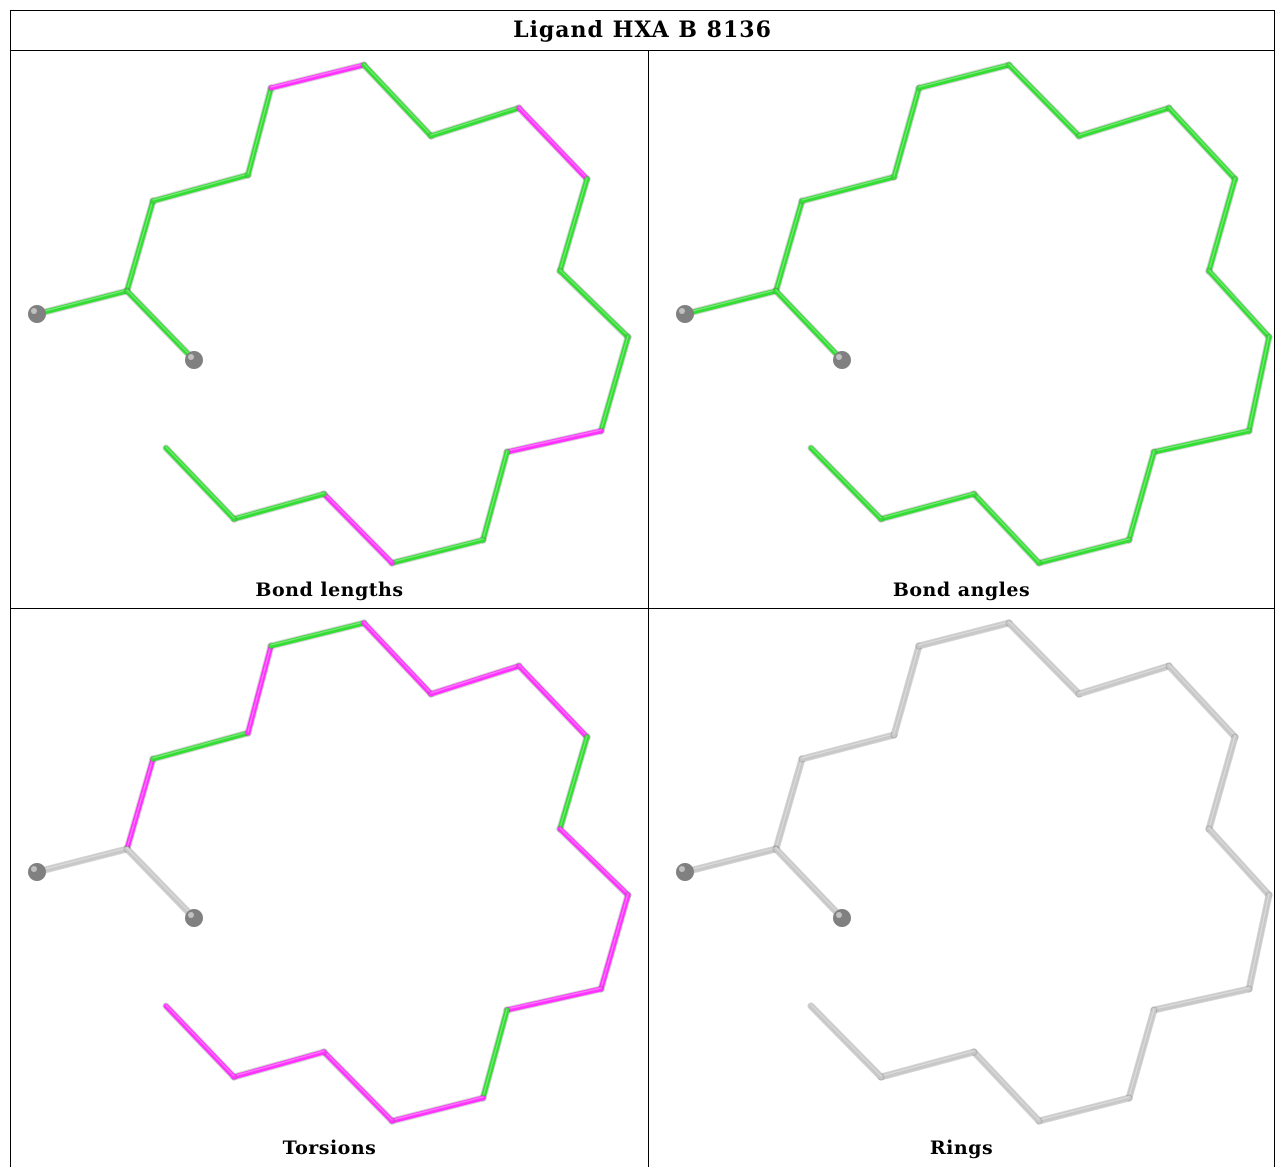 This screenshot has height=1167, width=1275. I want to click on title-divider, so click(642, 50).